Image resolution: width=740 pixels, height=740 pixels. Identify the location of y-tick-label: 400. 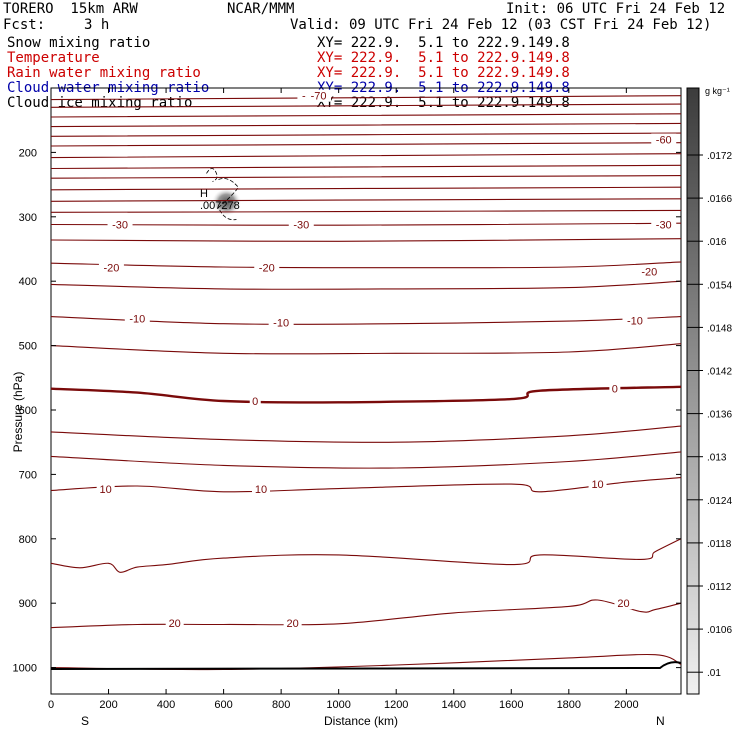
(28, 282).